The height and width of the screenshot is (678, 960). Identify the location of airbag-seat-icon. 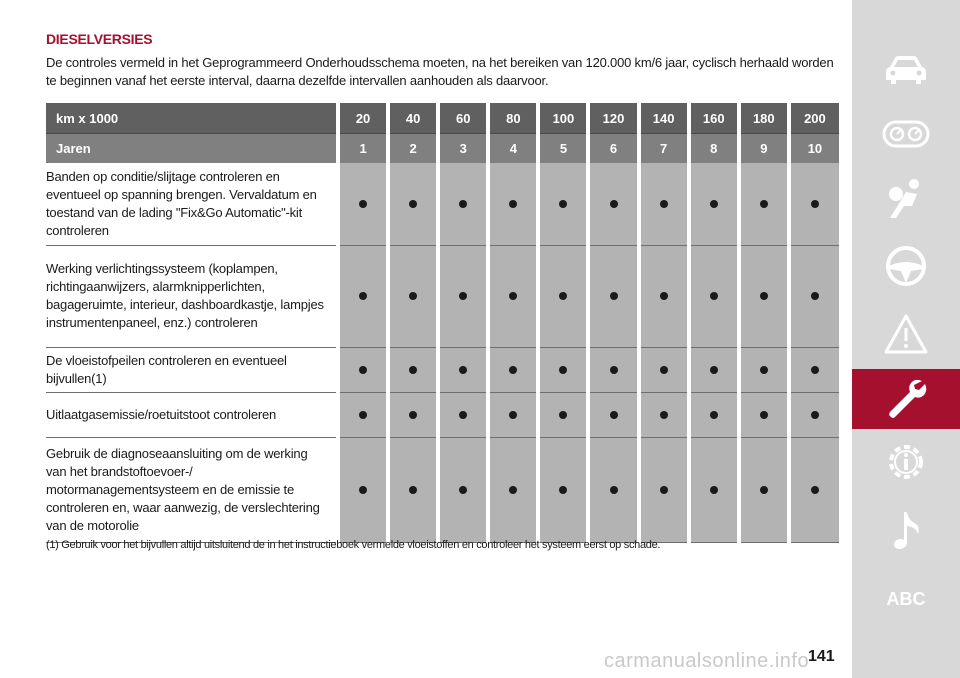
(904, 198).